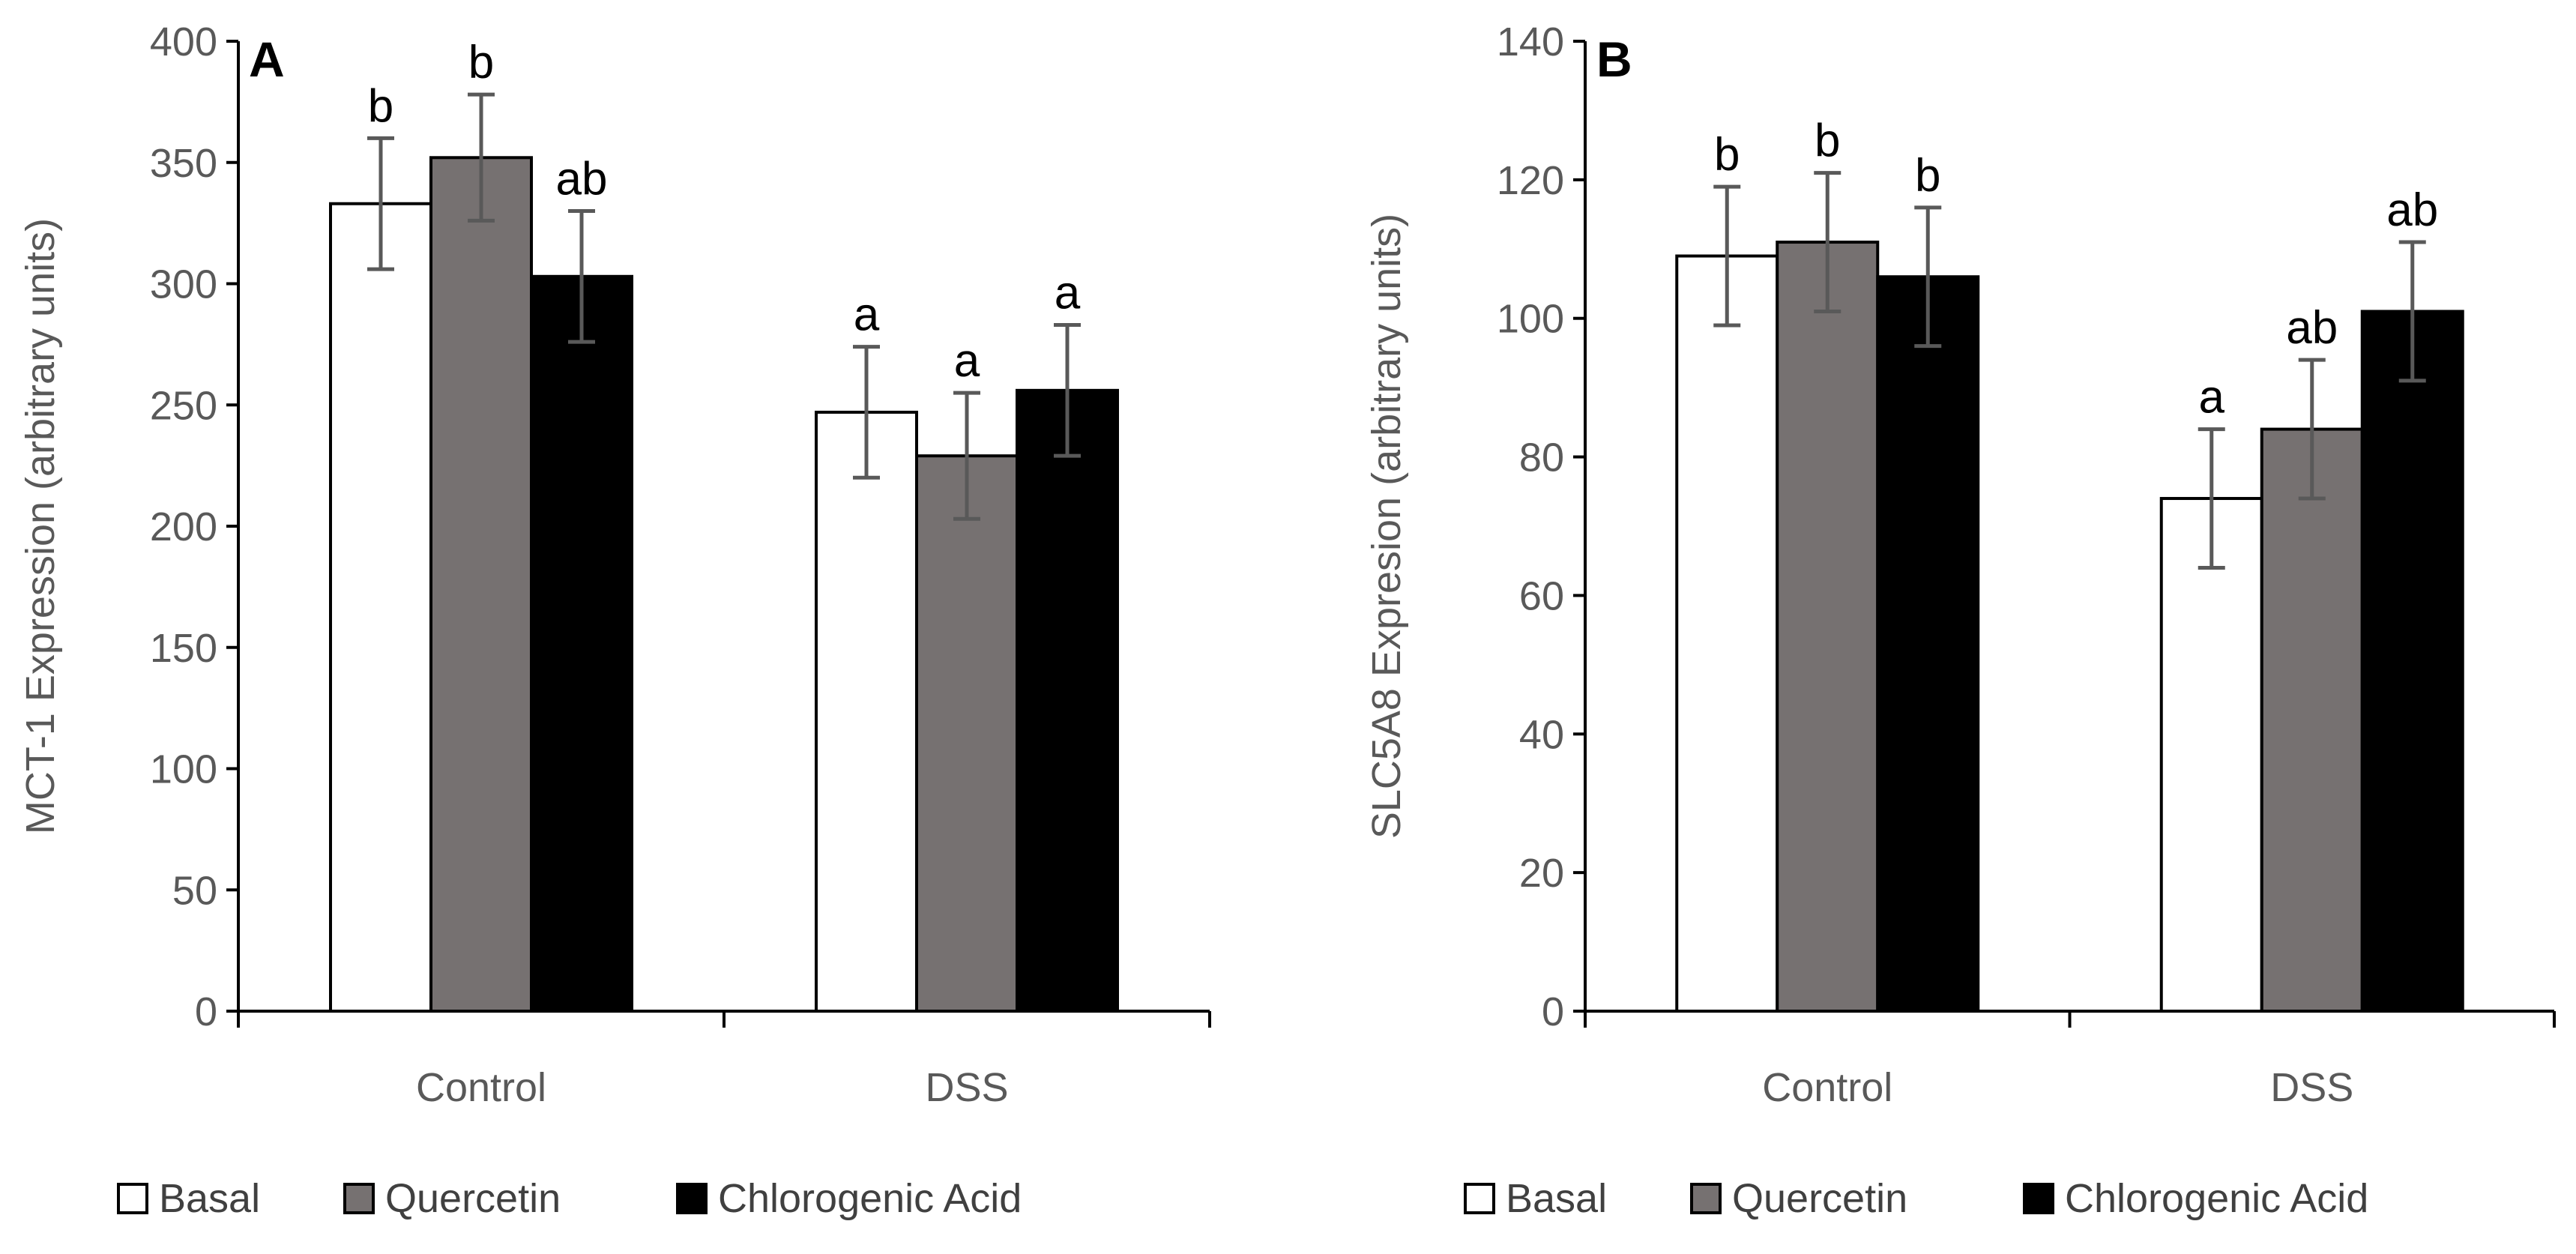 The width and height of the screenshot is (2576, 1254). Describe the element at coordinates (184, 284) in the screenshot. I see `y-tick-label: 300` at that location.